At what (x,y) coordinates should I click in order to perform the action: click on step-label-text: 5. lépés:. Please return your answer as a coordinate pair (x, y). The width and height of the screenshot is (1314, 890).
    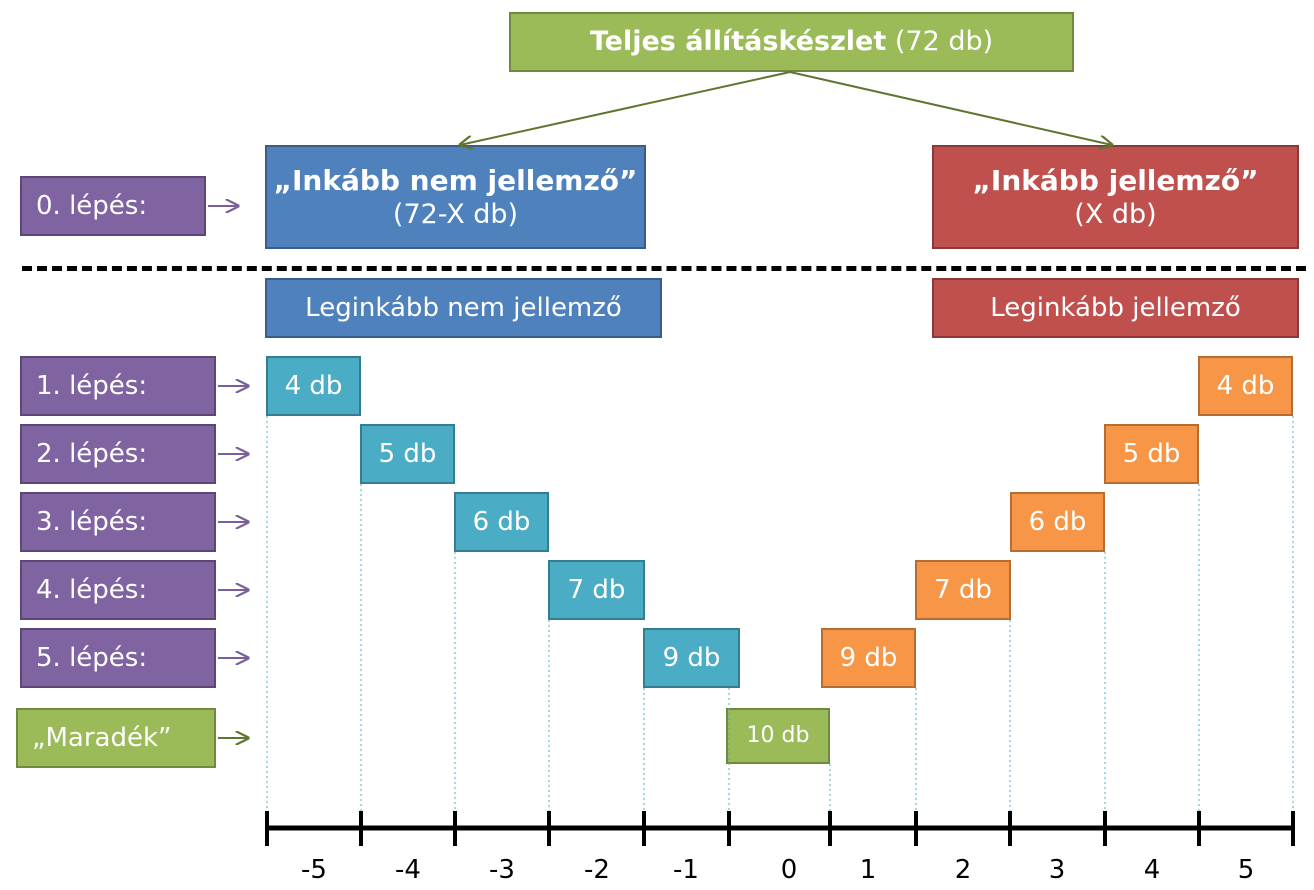
    Looking at the image, I should click on (92, 657).